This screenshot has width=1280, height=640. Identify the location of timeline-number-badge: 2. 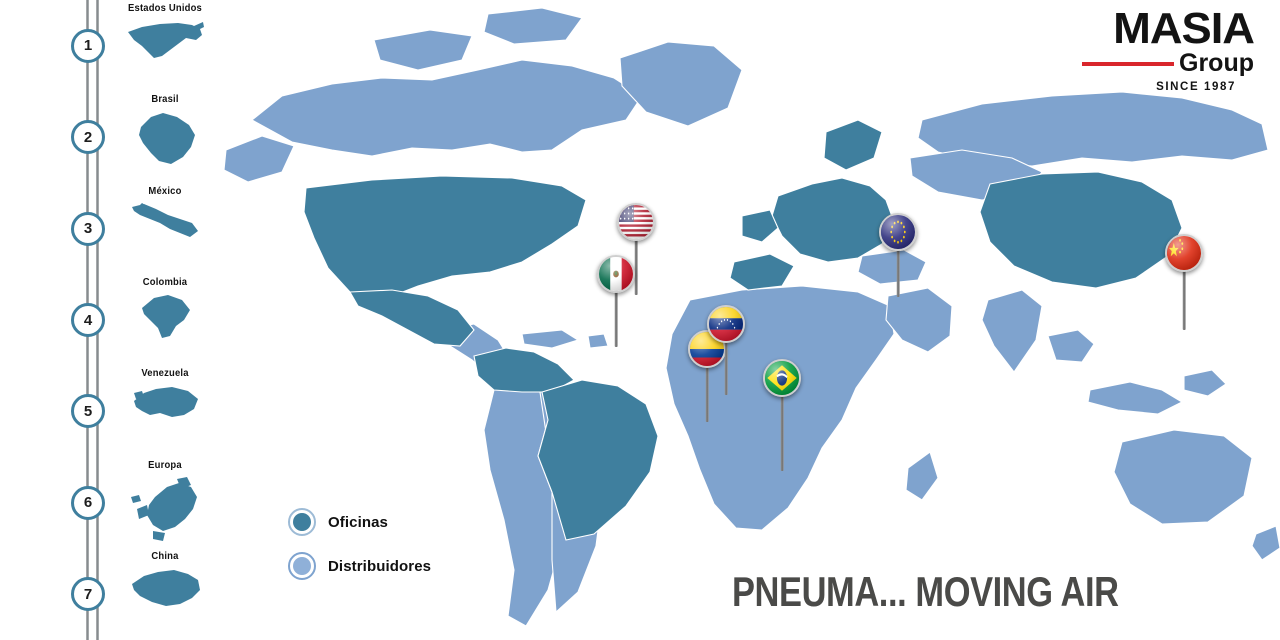
(88, 137).